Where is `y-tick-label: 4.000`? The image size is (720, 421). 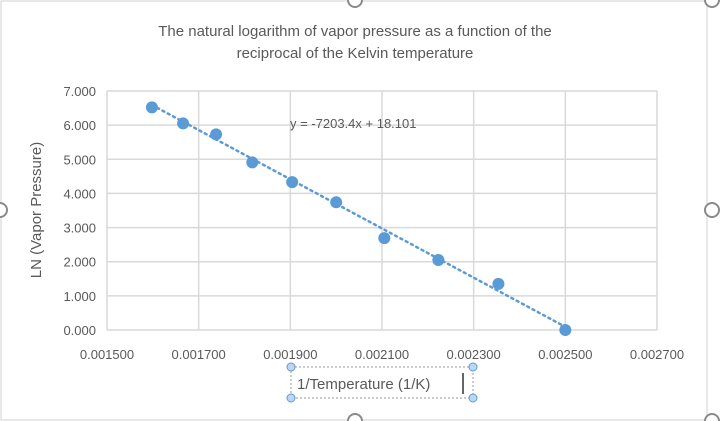
y-tick-label: 4.000 is located at coordinates (79, 193).